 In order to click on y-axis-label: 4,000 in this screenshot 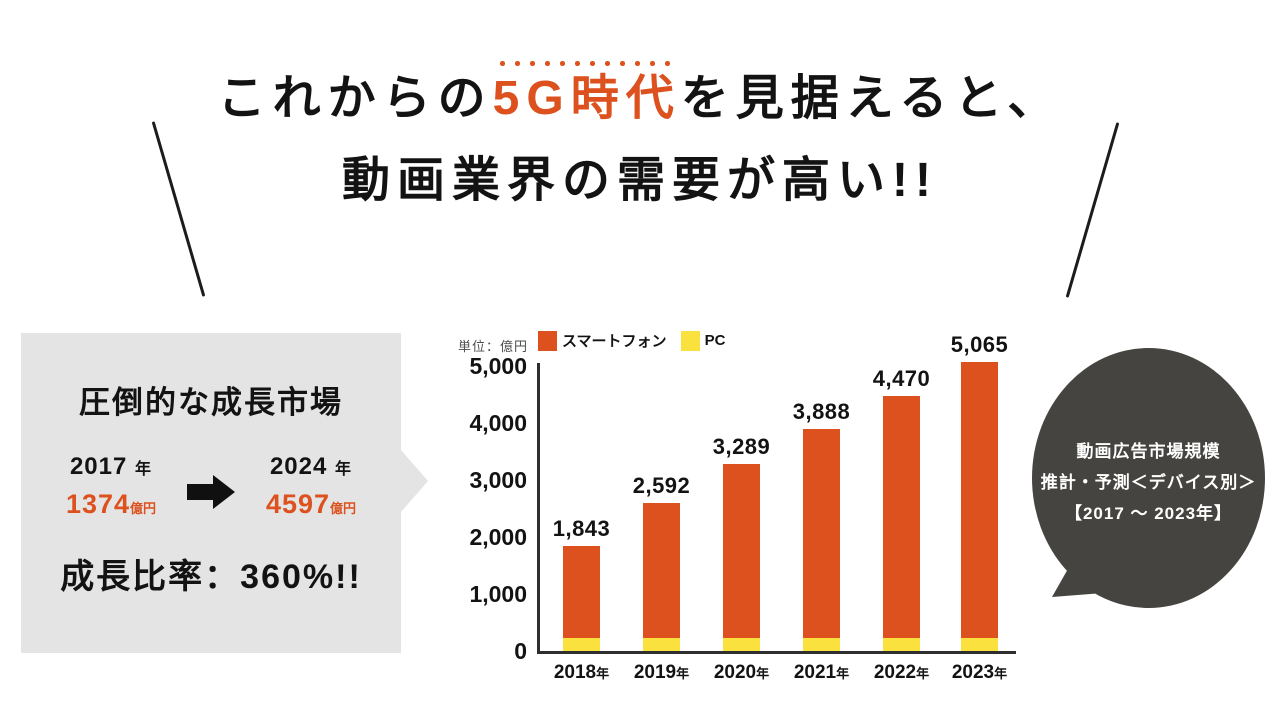, I will do `click(498, 423)`.